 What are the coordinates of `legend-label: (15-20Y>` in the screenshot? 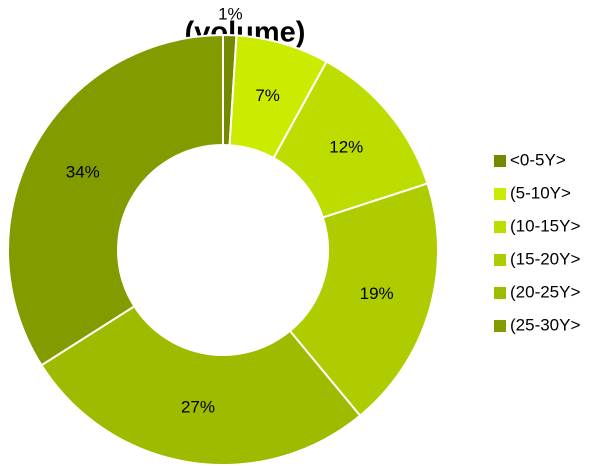 It's located at (545, 258).